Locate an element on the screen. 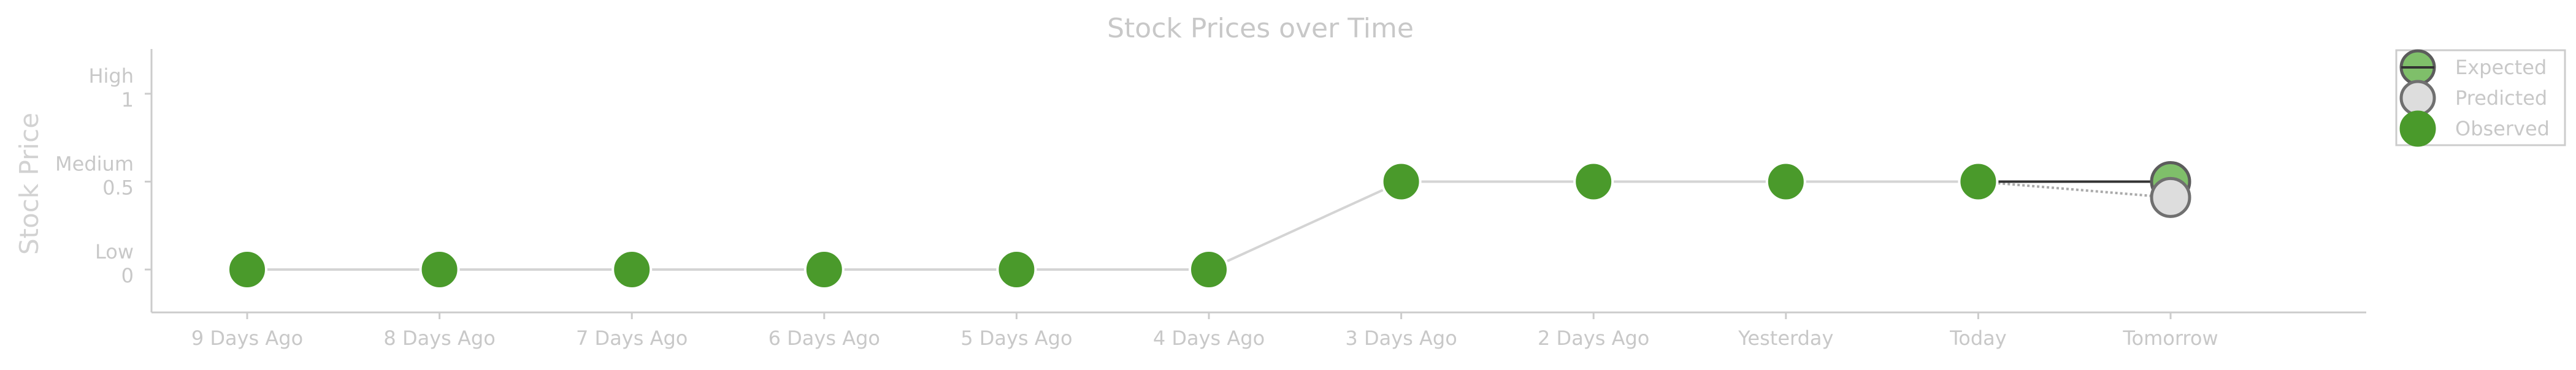 The height and width of the screenshot is (370, 2576). x-tick-label: Yesterday is located at coordinates (1785, 338).